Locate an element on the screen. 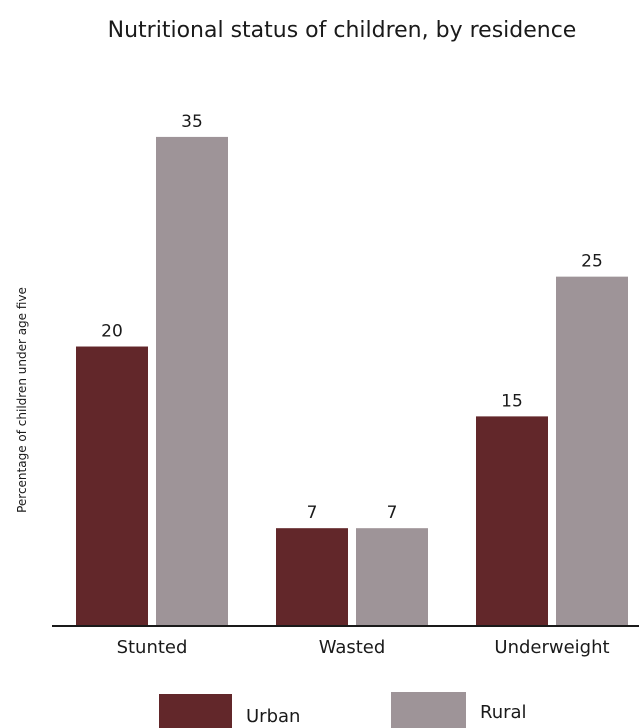  value-label-urban-wasted: 7 is located at coordinates (312, 513).